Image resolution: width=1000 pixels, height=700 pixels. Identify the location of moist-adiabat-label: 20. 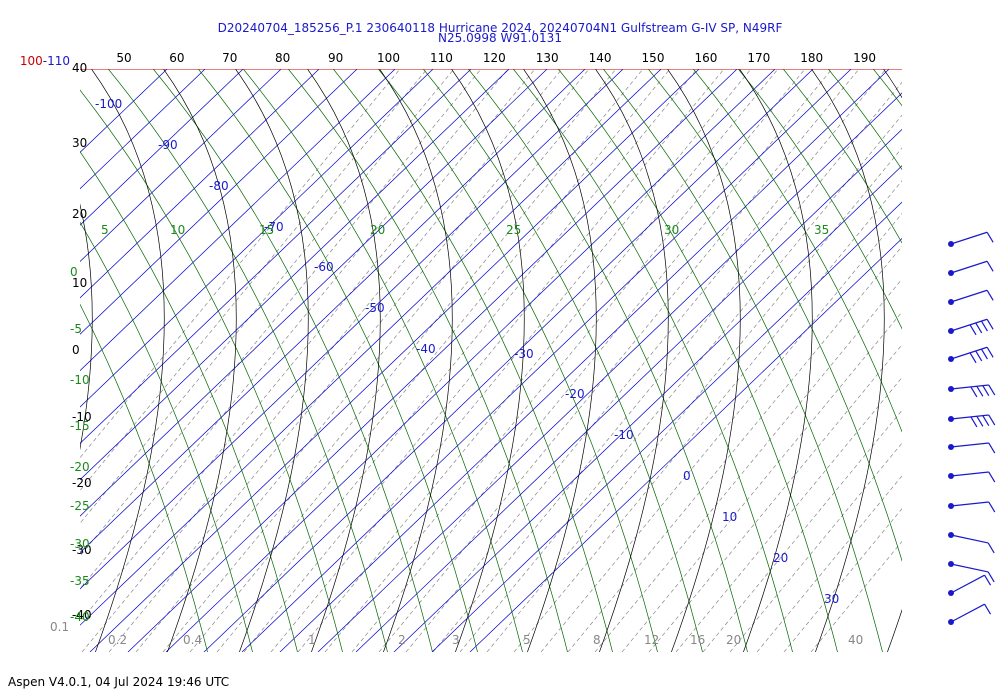
(377, 230).